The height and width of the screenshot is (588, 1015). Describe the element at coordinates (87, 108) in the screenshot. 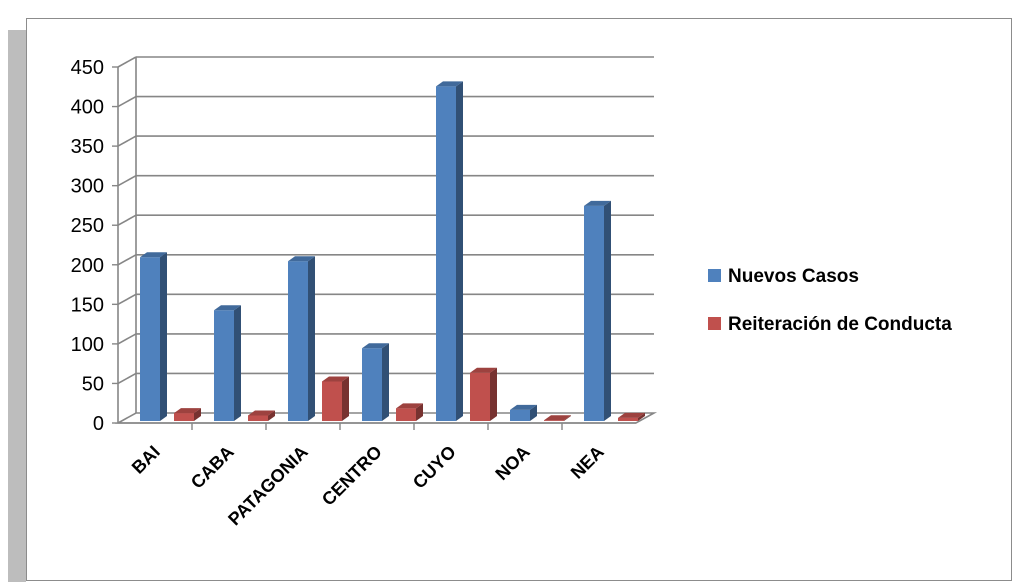

I see `y-tick-label: 400` at that location.